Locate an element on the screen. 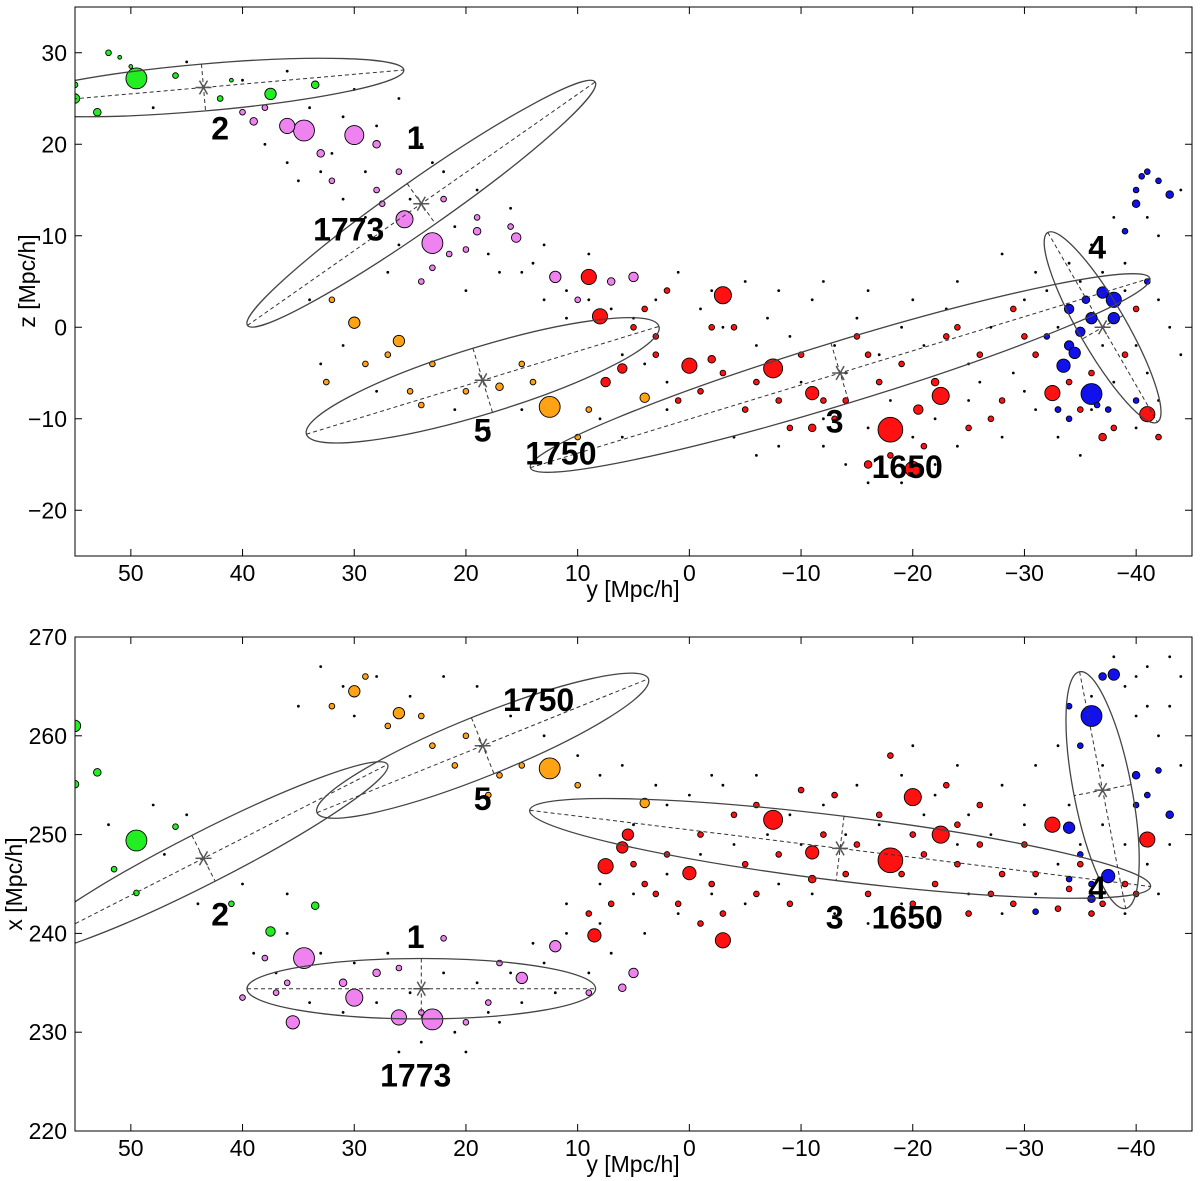  bottom-x-tick-label: −30 is located at coordinates (1024, 1148).